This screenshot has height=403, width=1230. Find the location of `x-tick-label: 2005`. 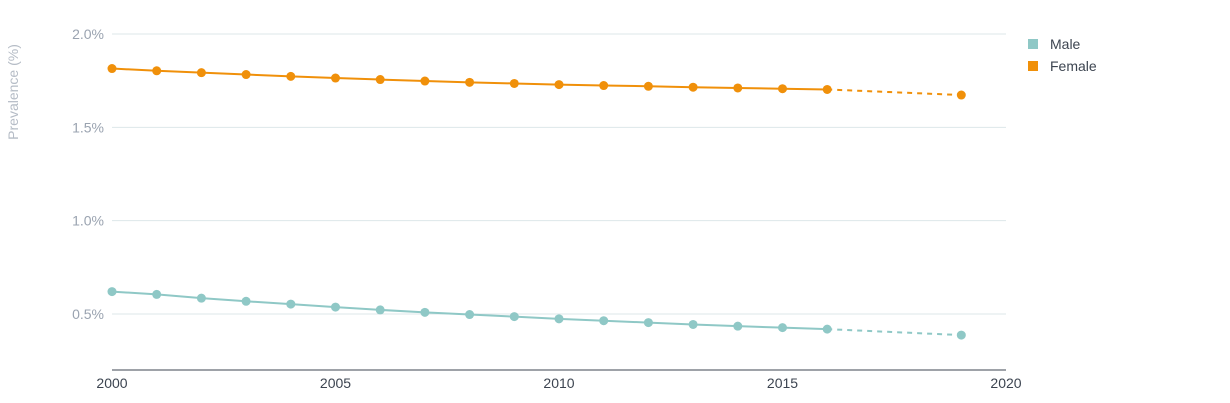

x-tick-label: 2005 is located at coordinates (335, 383).